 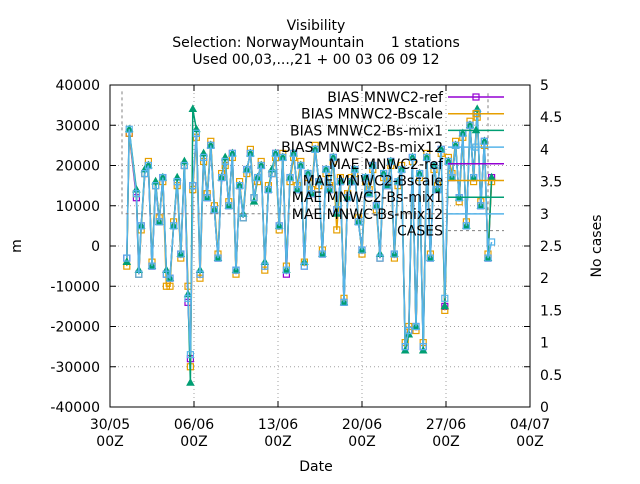 I want to click on y-tick-label: 20000, so click(x=77, y=167).